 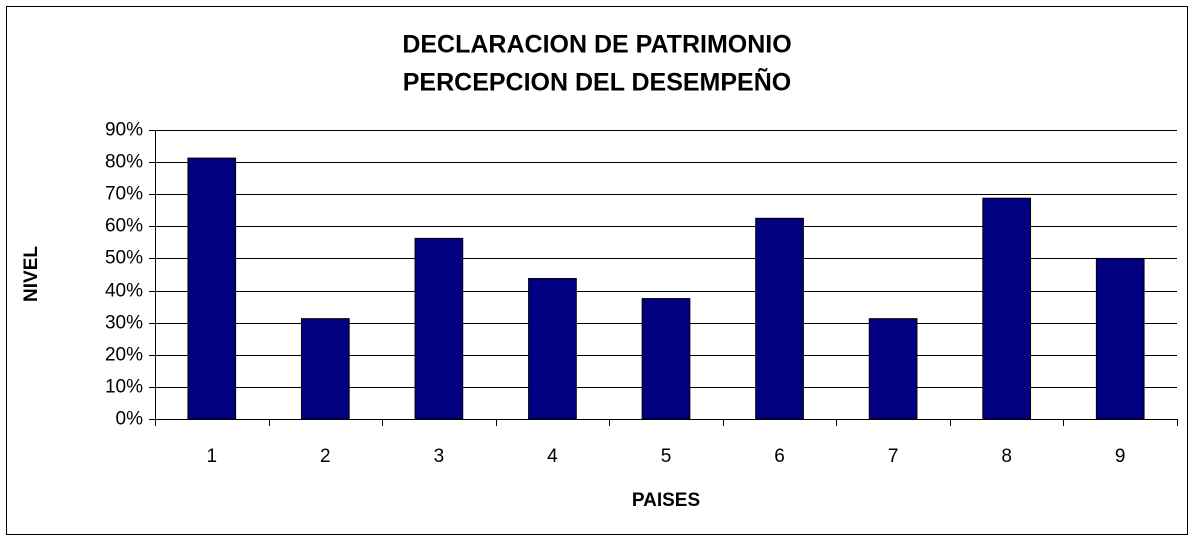 I want to click on y-tick-label: 70%, so click(x=124, y=194).